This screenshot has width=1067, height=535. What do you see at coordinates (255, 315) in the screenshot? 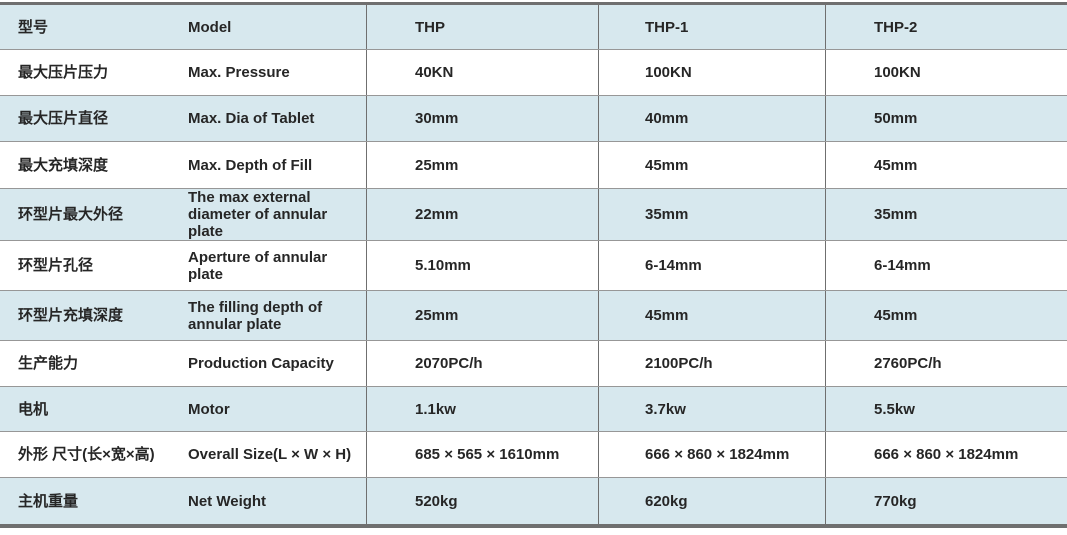
I see `row-label-en: The filling depth of annular plate` at bounding box center [255, 315].